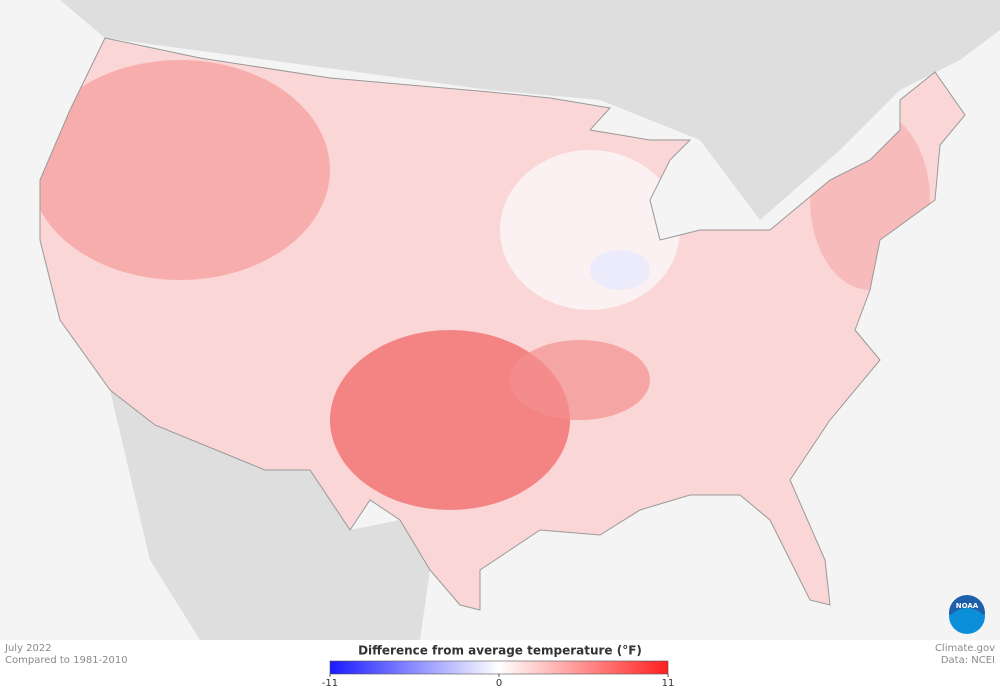 This screenshot has height=690, width=1000. Describe the element at coordinates (66, 660) in the screenshot. I see `baseline: Compared to 1981-2010` at that location.